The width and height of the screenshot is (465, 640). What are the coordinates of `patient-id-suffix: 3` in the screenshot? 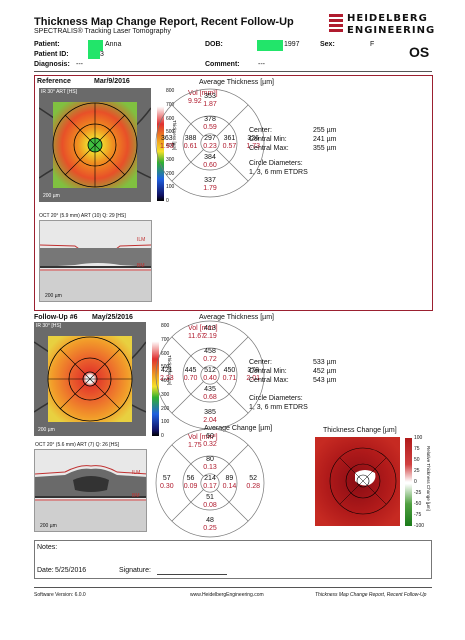 It's located at (102, 54).